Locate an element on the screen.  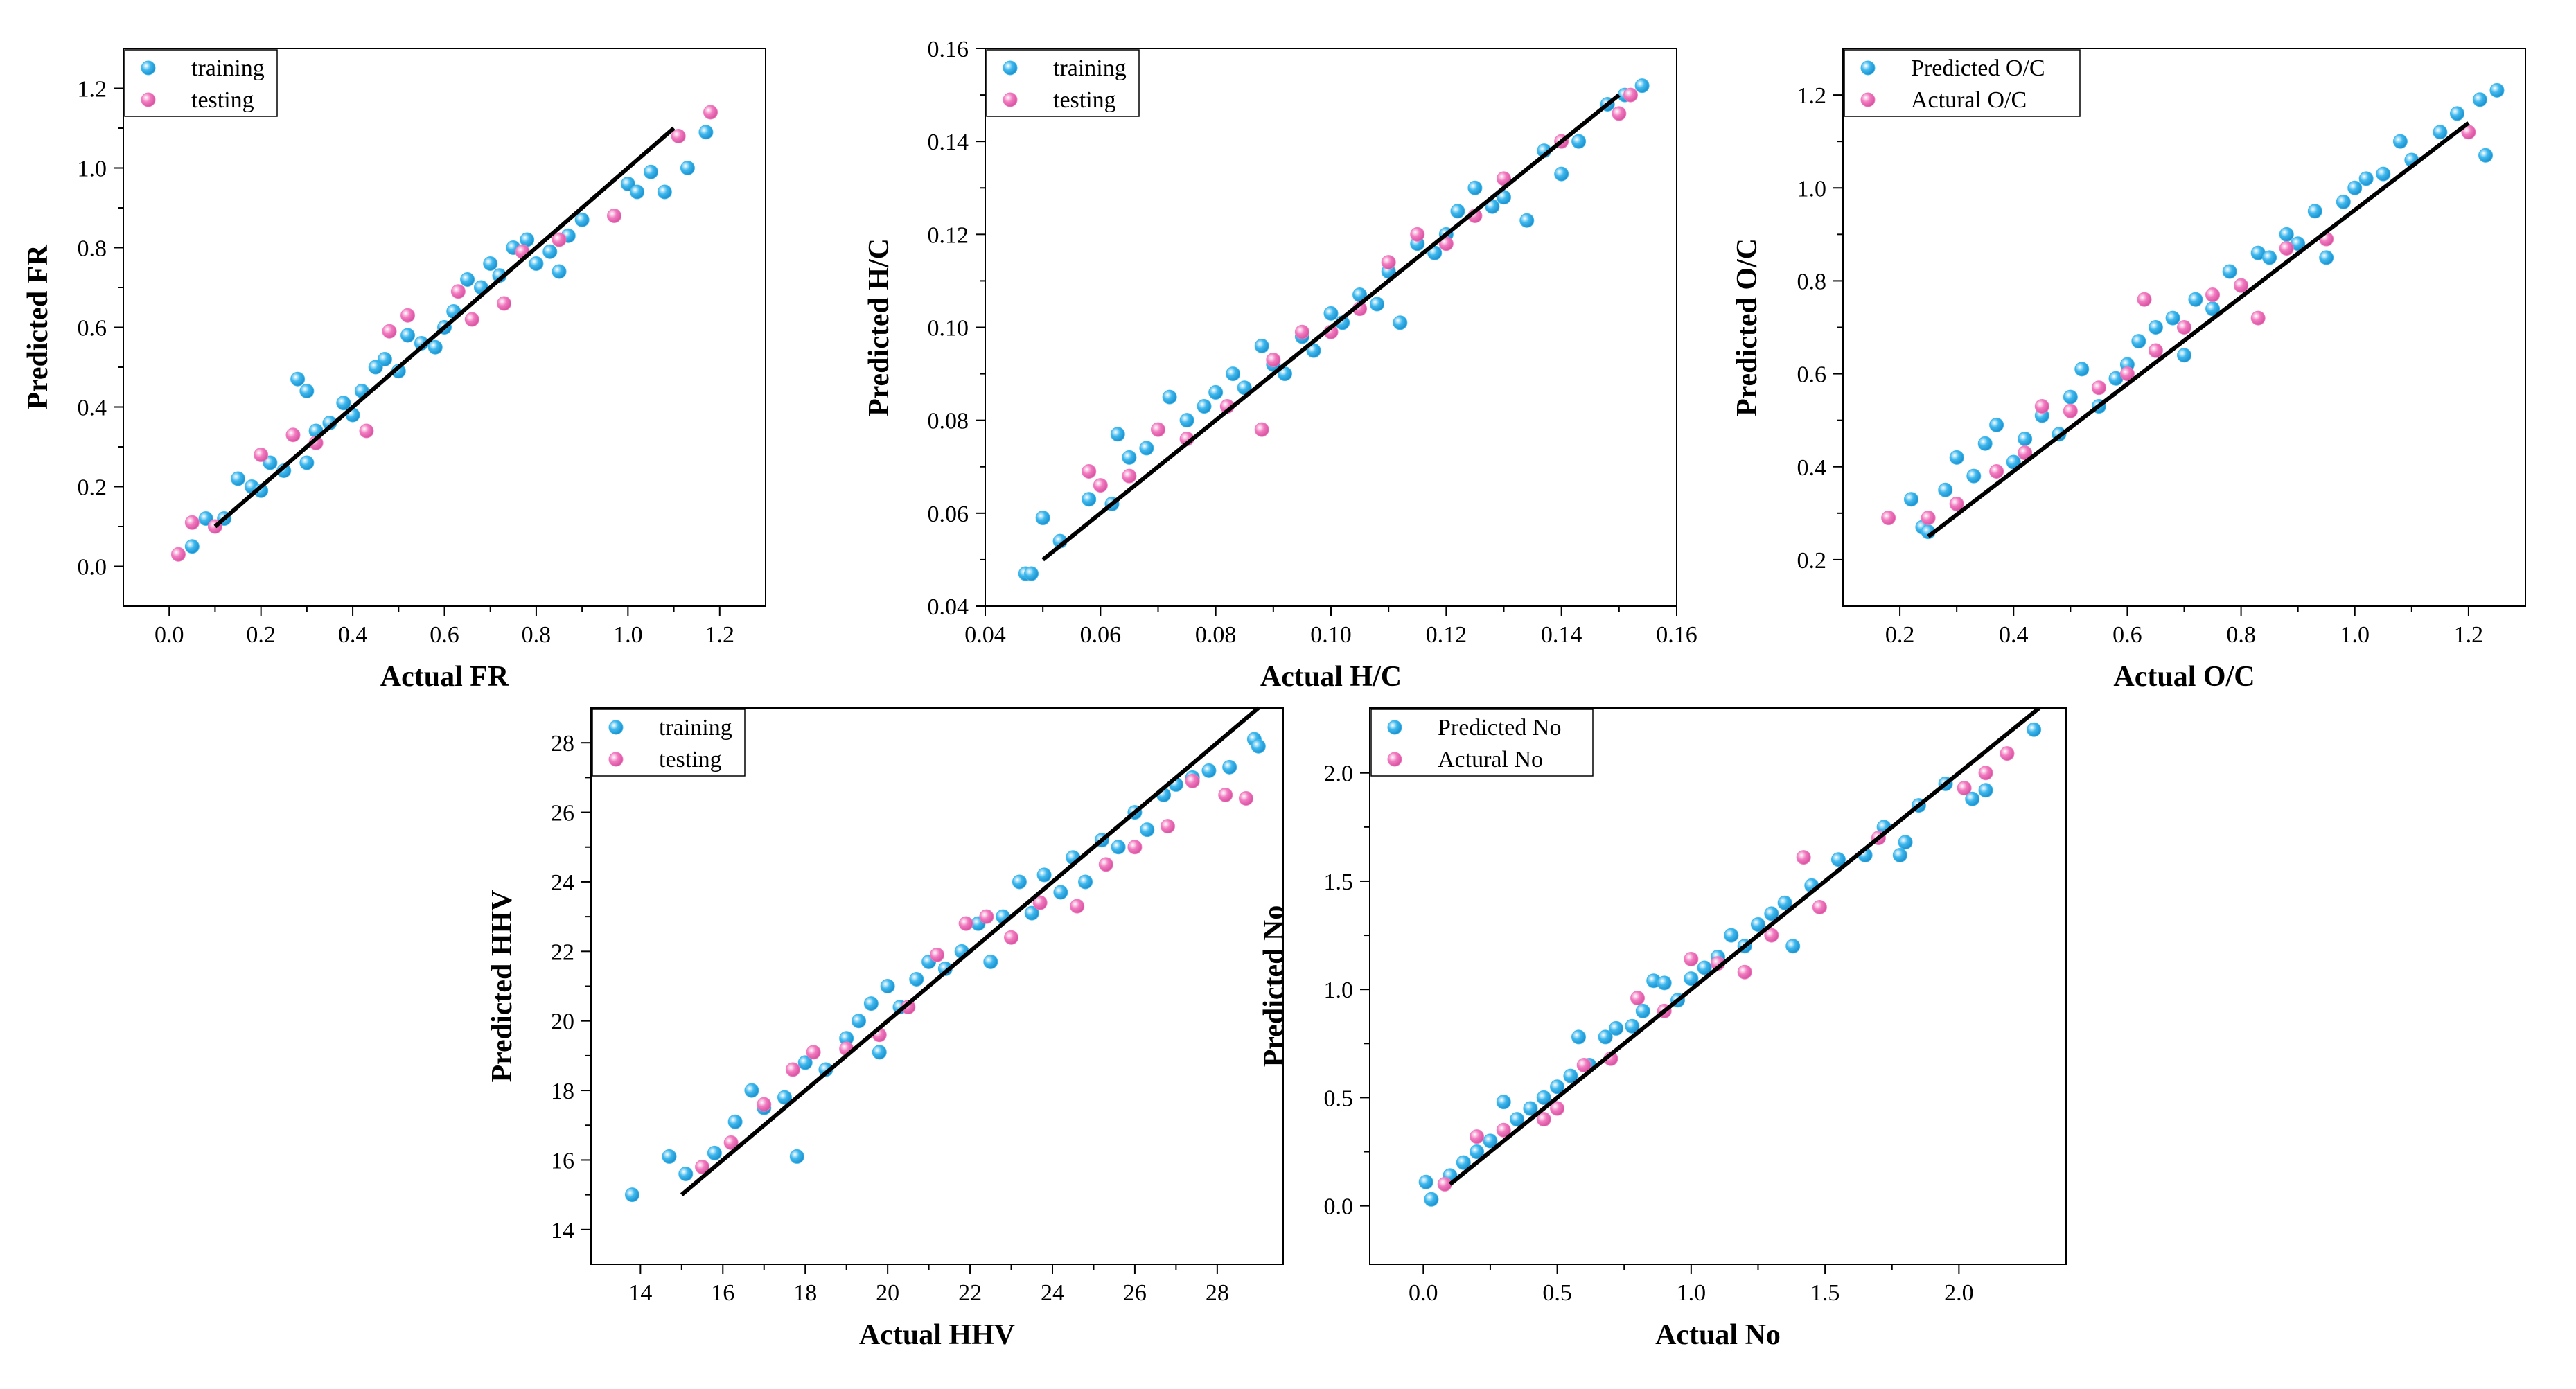
legend-label: testing is located at coordinates (222, 100).